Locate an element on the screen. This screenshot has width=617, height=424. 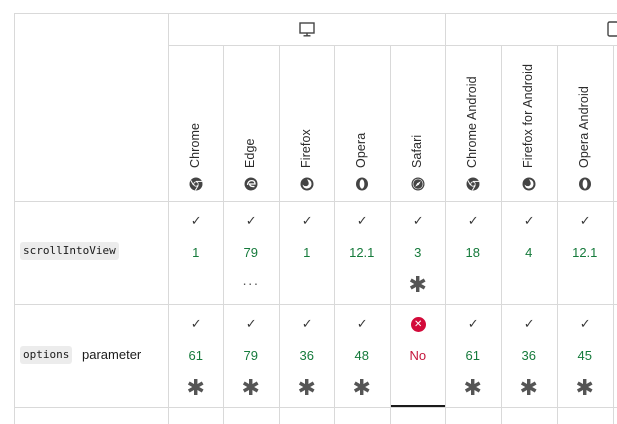
edge-icon is located at coordinates (251, 184).